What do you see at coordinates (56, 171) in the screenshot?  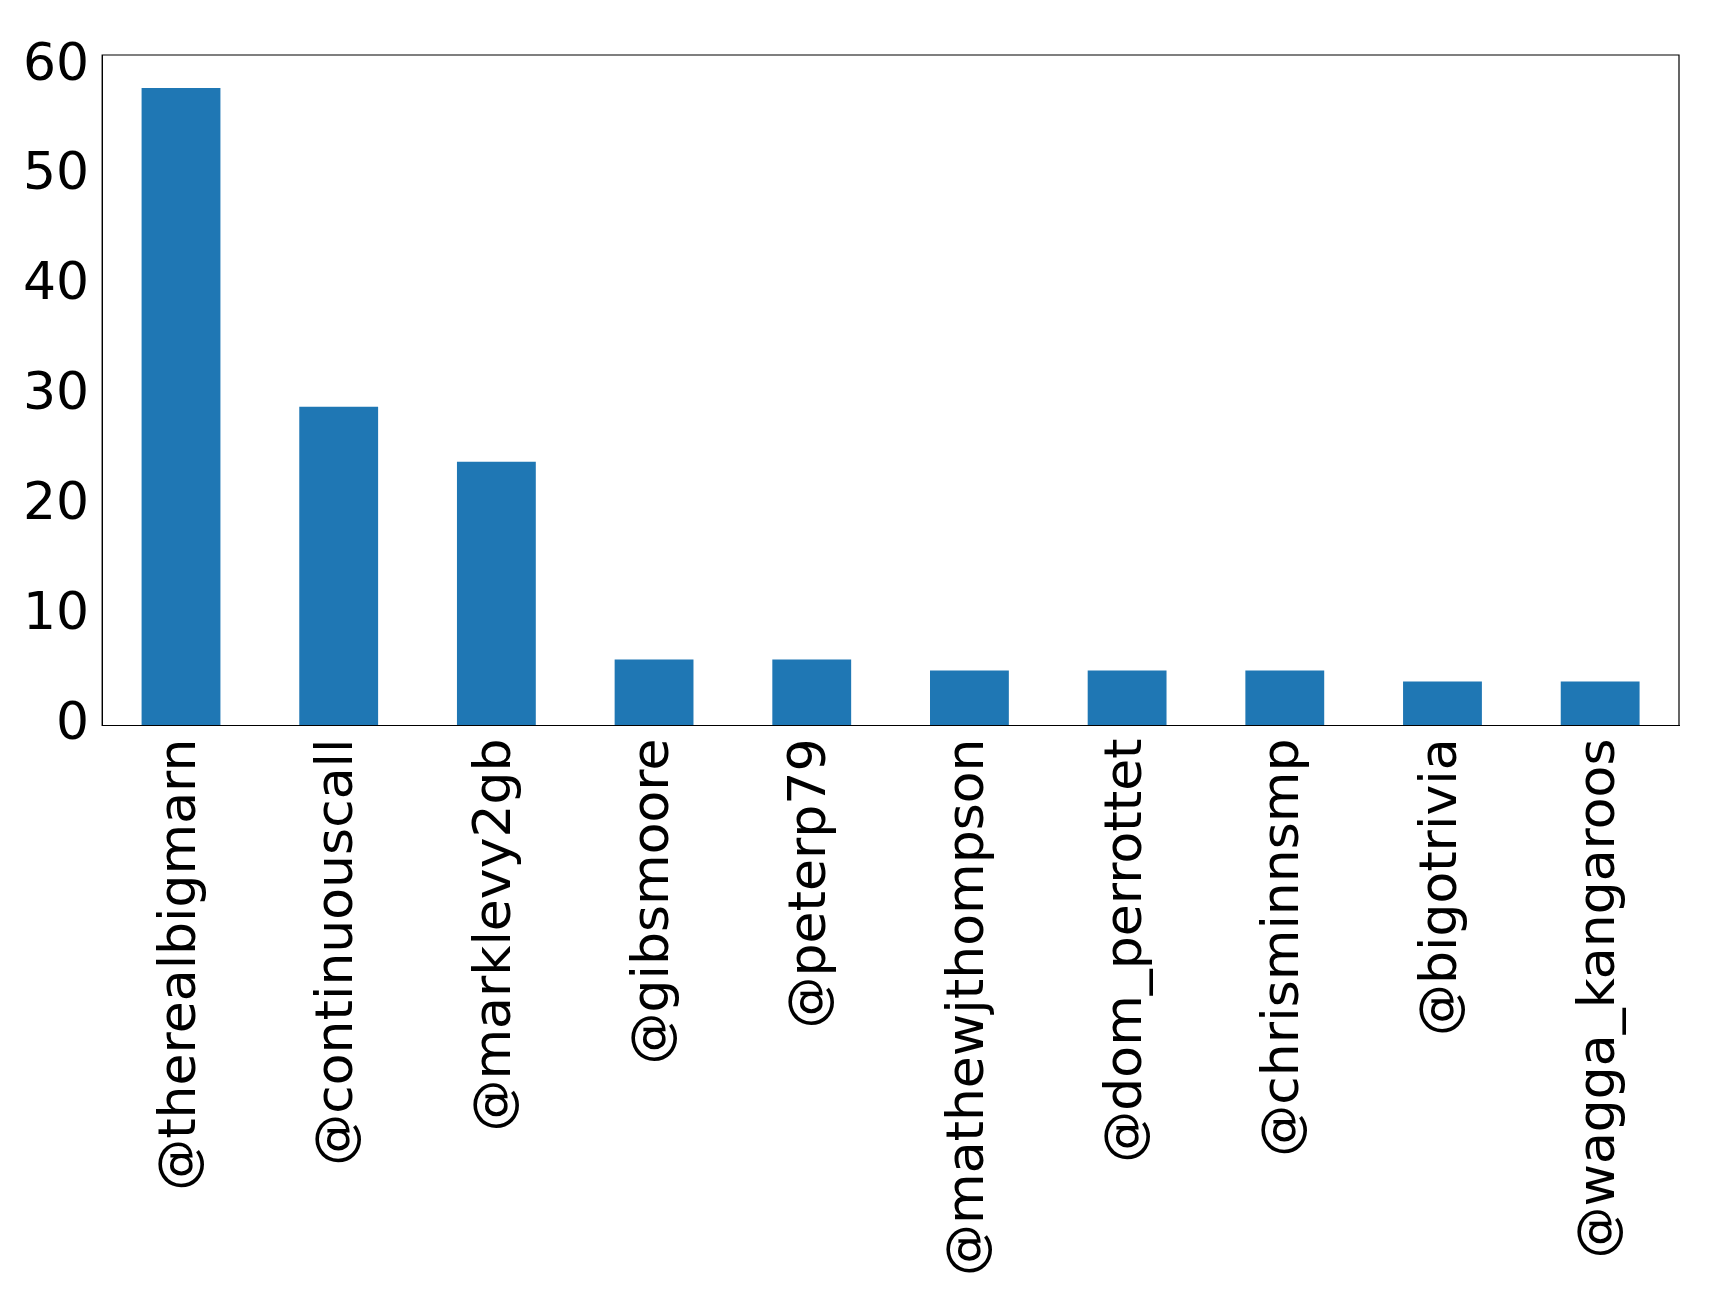 I see `y-tick-label: 50` at bounding box center [56, 171].